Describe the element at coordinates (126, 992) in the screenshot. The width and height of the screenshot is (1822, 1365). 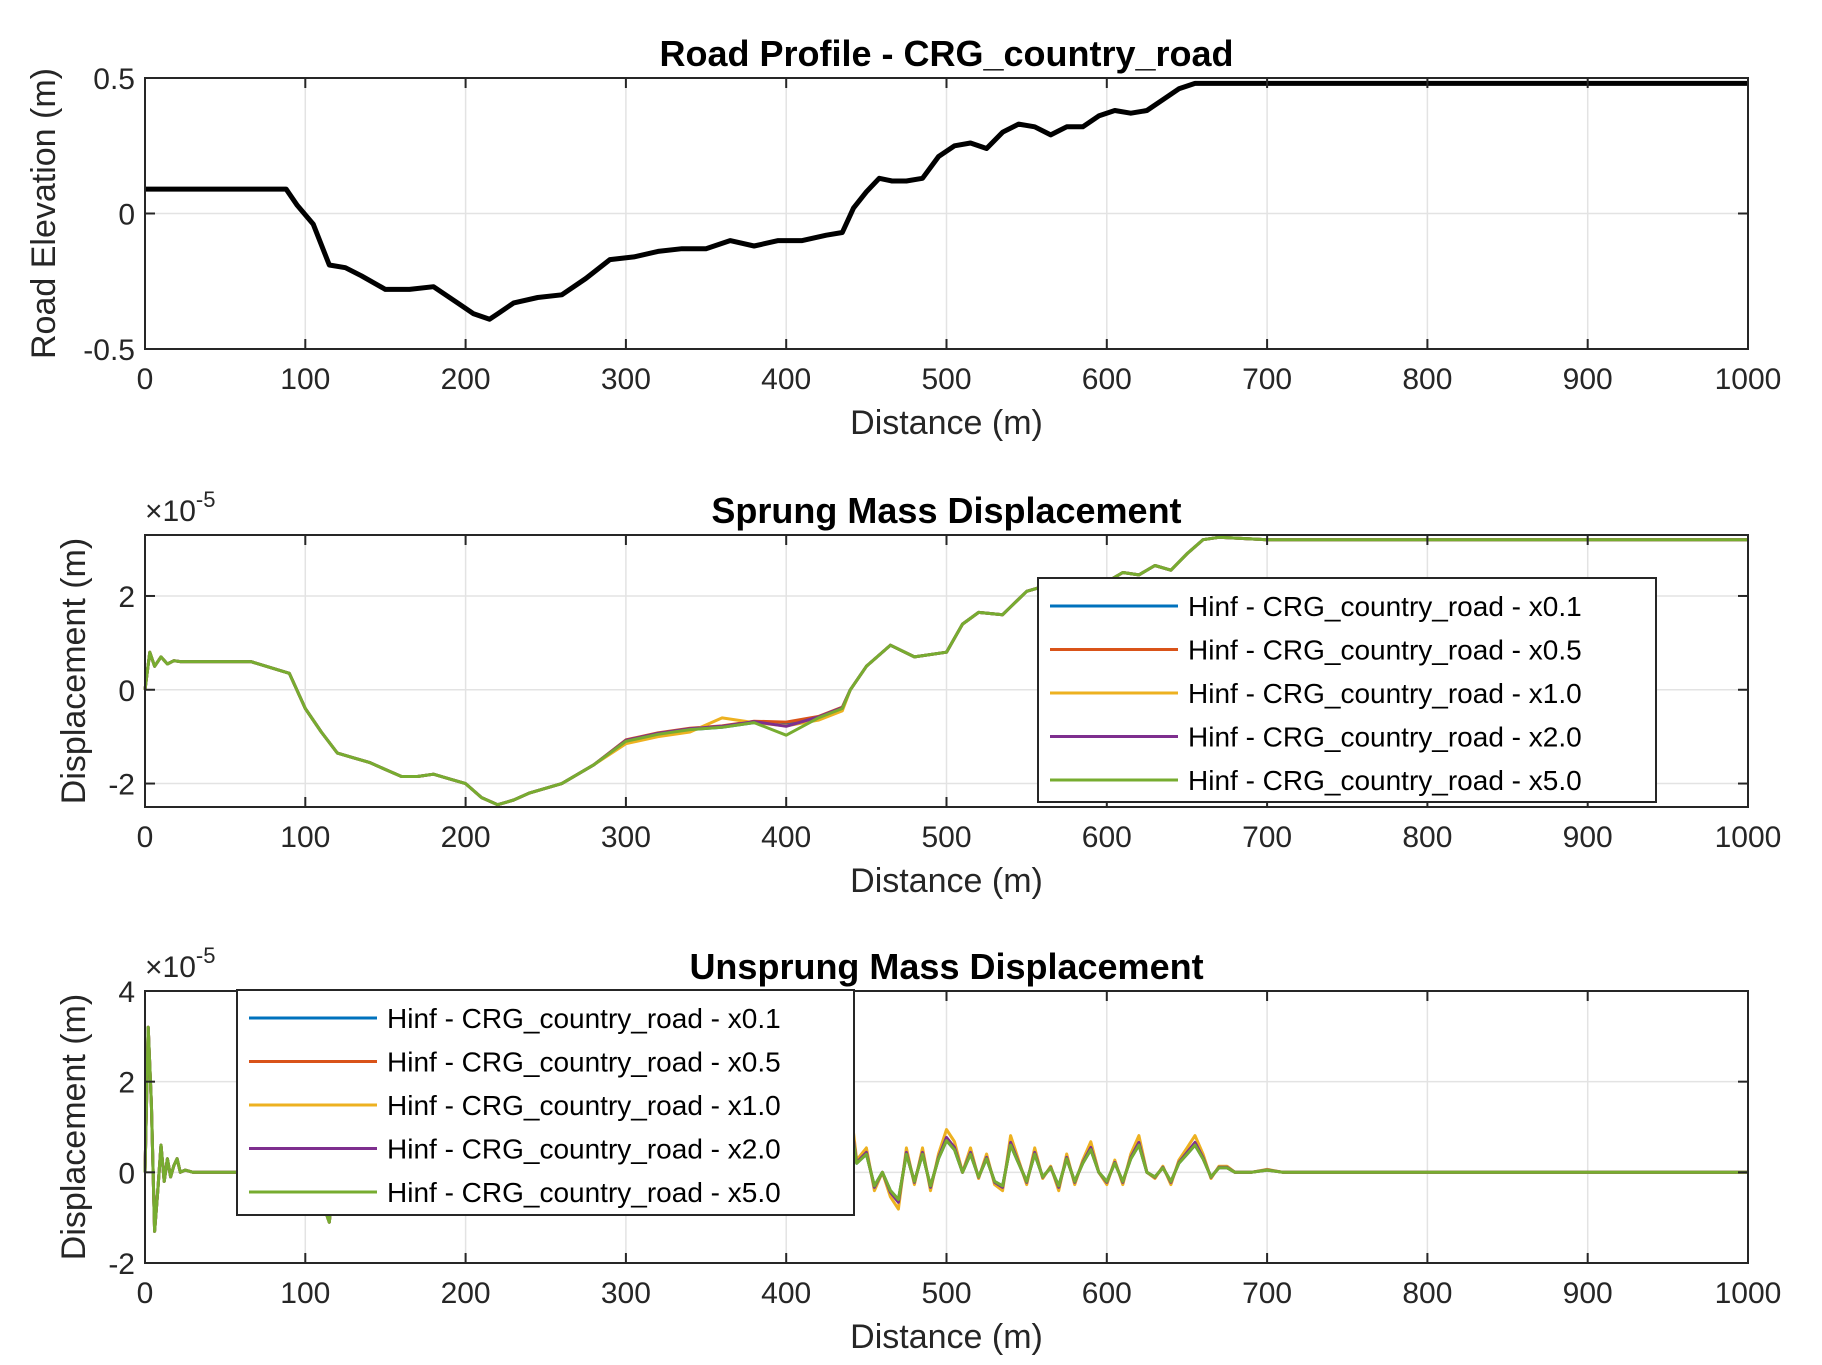
I see `y-tick-label: 4` at that location.